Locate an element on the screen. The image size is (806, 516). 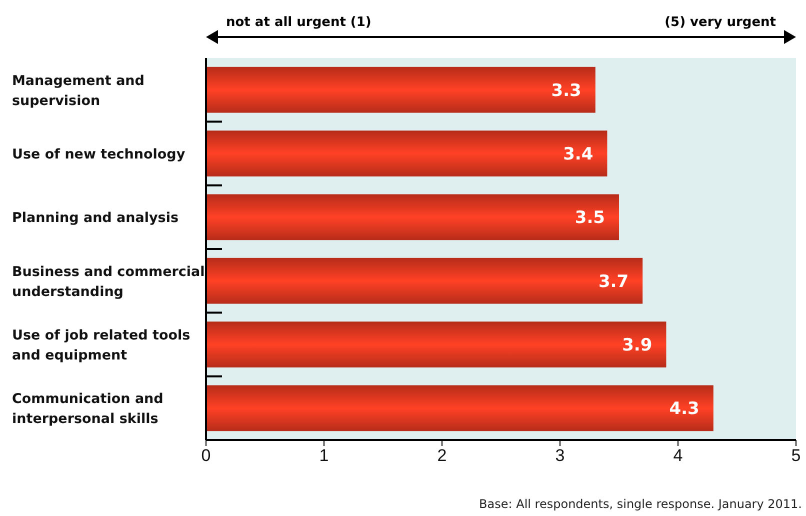
text: not at all urgent (1) is located at coordinates (299, 22).